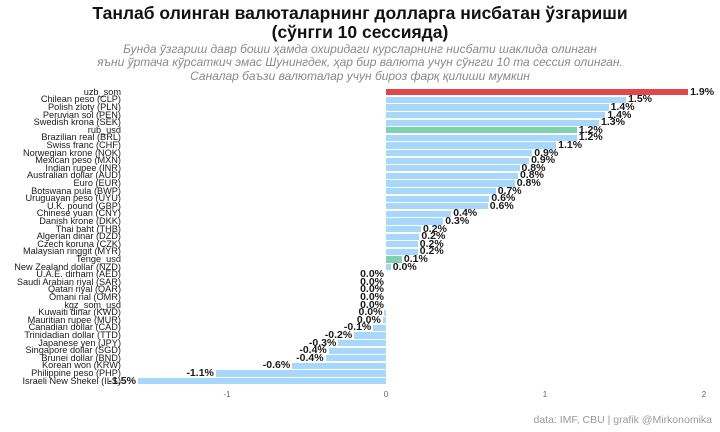  What do you see at coordinates (122, 380) in the screenshot?
I see `bar-value-label: -1.5%` at bounding box center [122, 380].